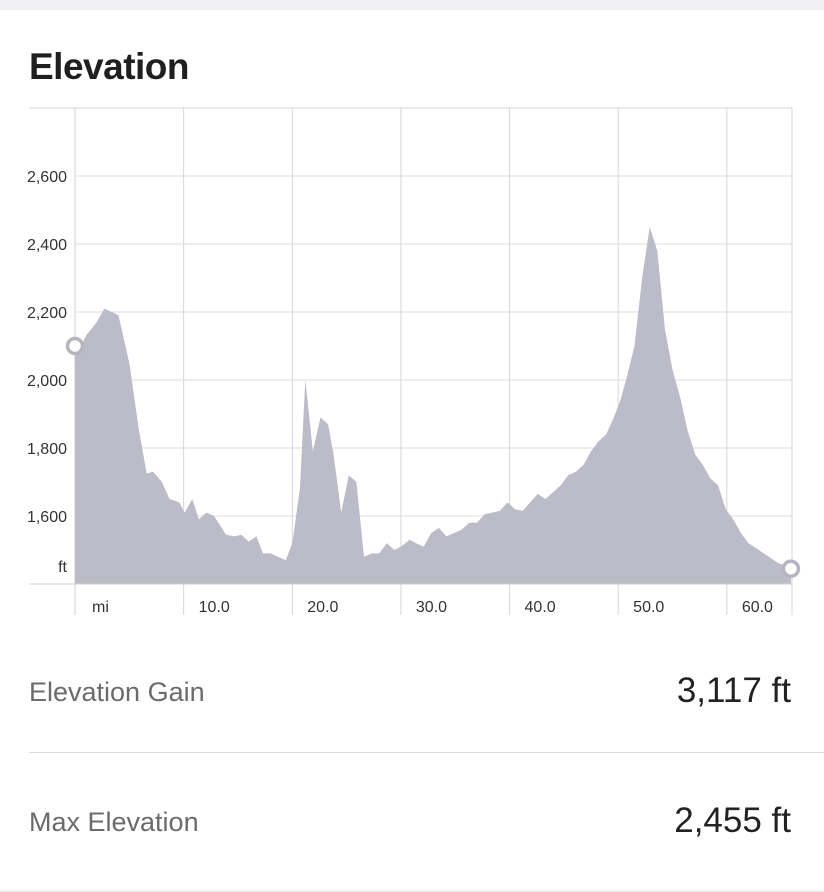 The image size is (824, 892). Describe the element at coordinates (114, 822) in the screenshot. I see `stat-label: Max Elevation` at that location.